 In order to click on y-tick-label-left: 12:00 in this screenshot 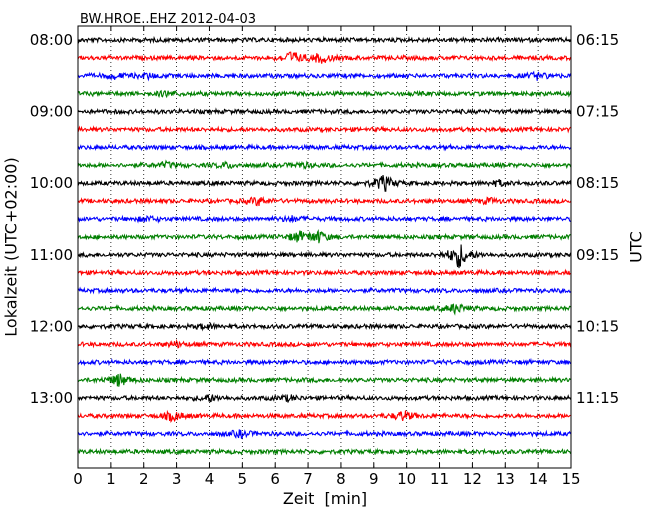, I will do `click(51, 326)`.